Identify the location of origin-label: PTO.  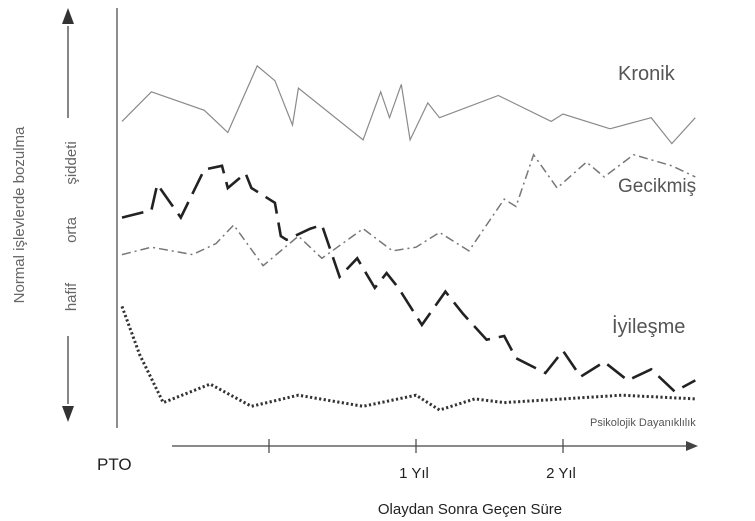
(114, 464).